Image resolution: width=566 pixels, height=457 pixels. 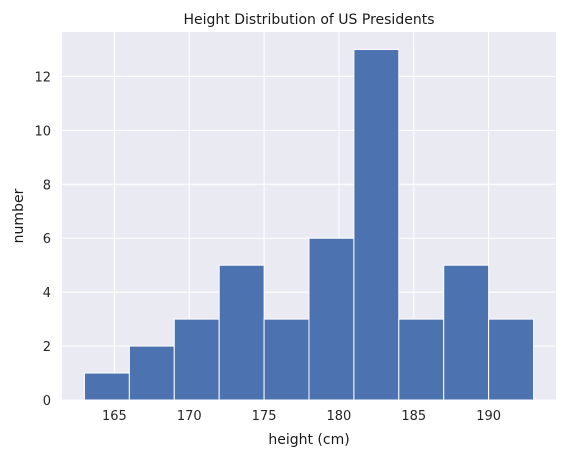 I want to click on x-tick-label: 175, so click(x=264, y=416).